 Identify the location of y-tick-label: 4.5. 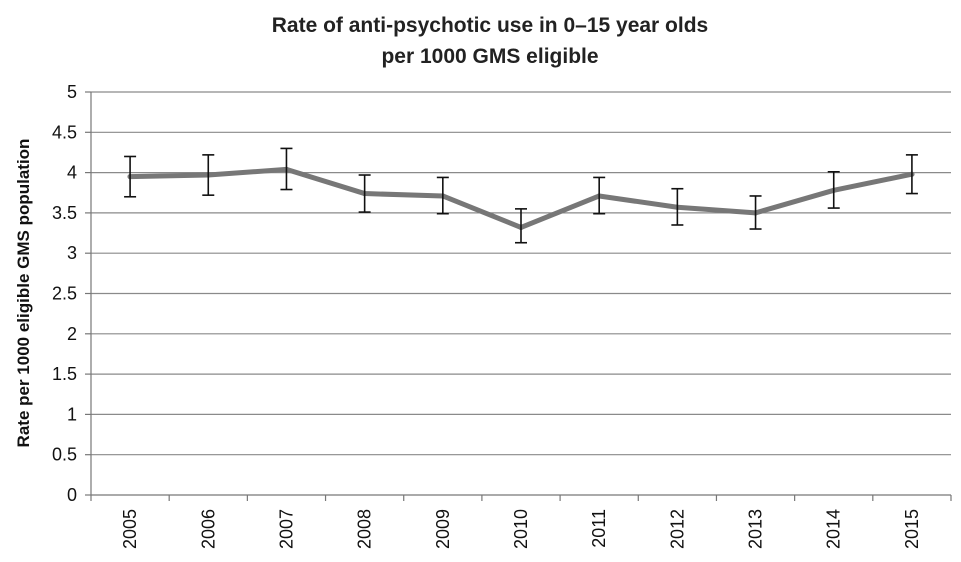
(64, 132).